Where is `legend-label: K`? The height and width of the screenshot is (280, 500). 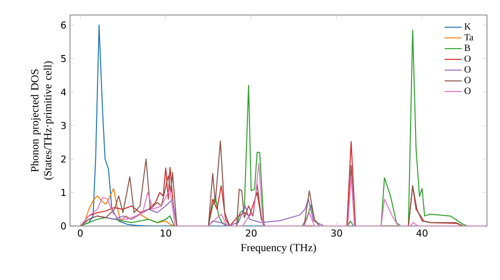
legend-label: K is located at coordinates (467, 26).